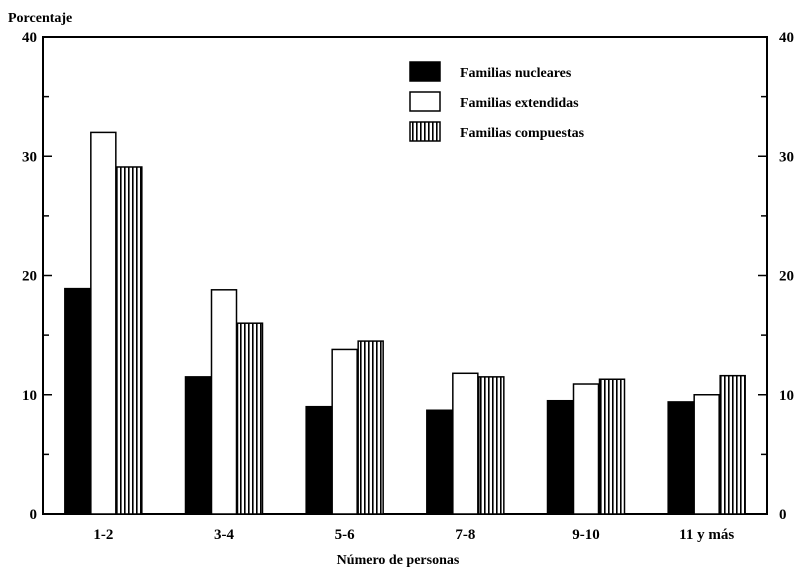 This screenshot has width=803, height=576. I want to click on legend-label: Familias extendidas, so click(519, 103).